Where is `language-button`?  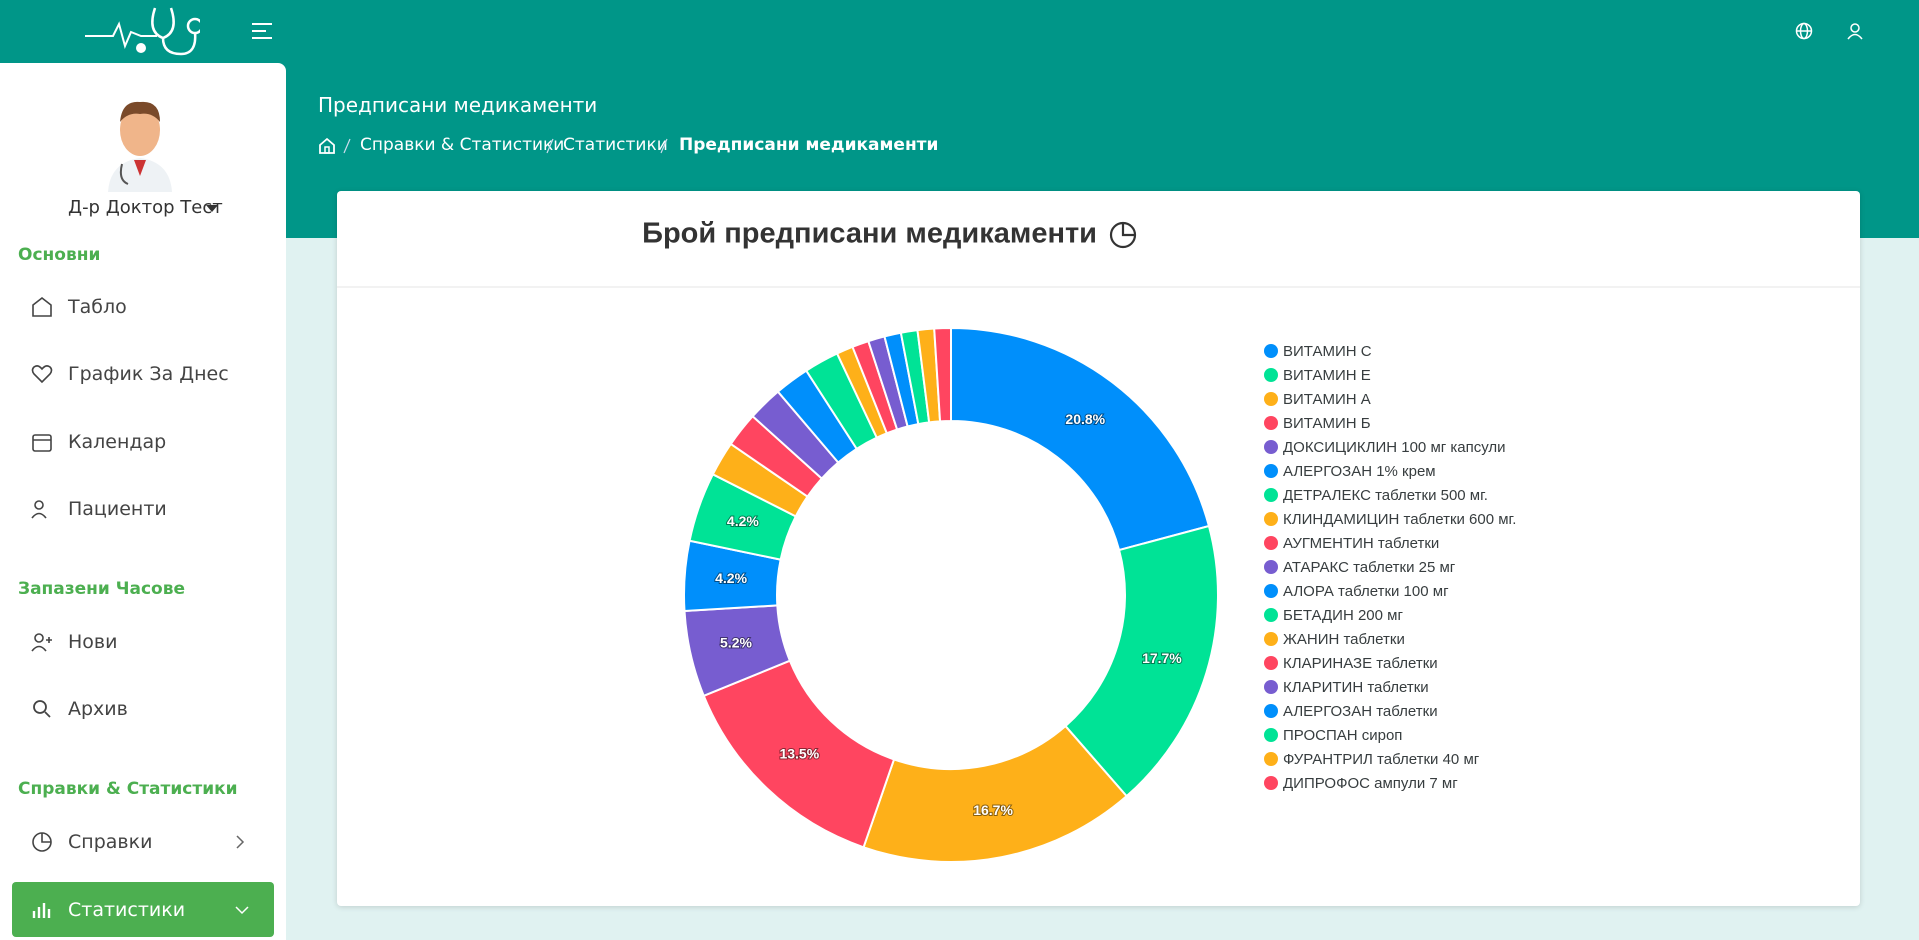
language-button is located at coordinates (1804, 31).